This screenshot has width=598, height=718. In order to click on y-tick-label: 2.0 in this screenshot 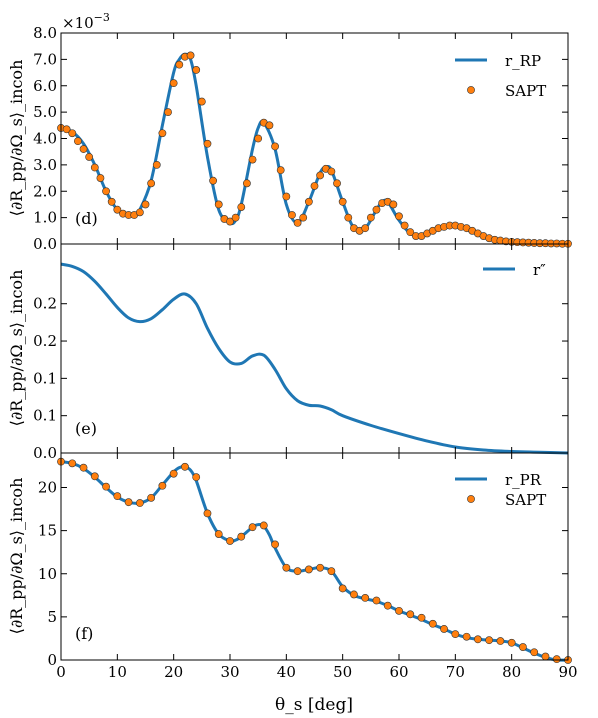, I will do `click(45, 191)`.